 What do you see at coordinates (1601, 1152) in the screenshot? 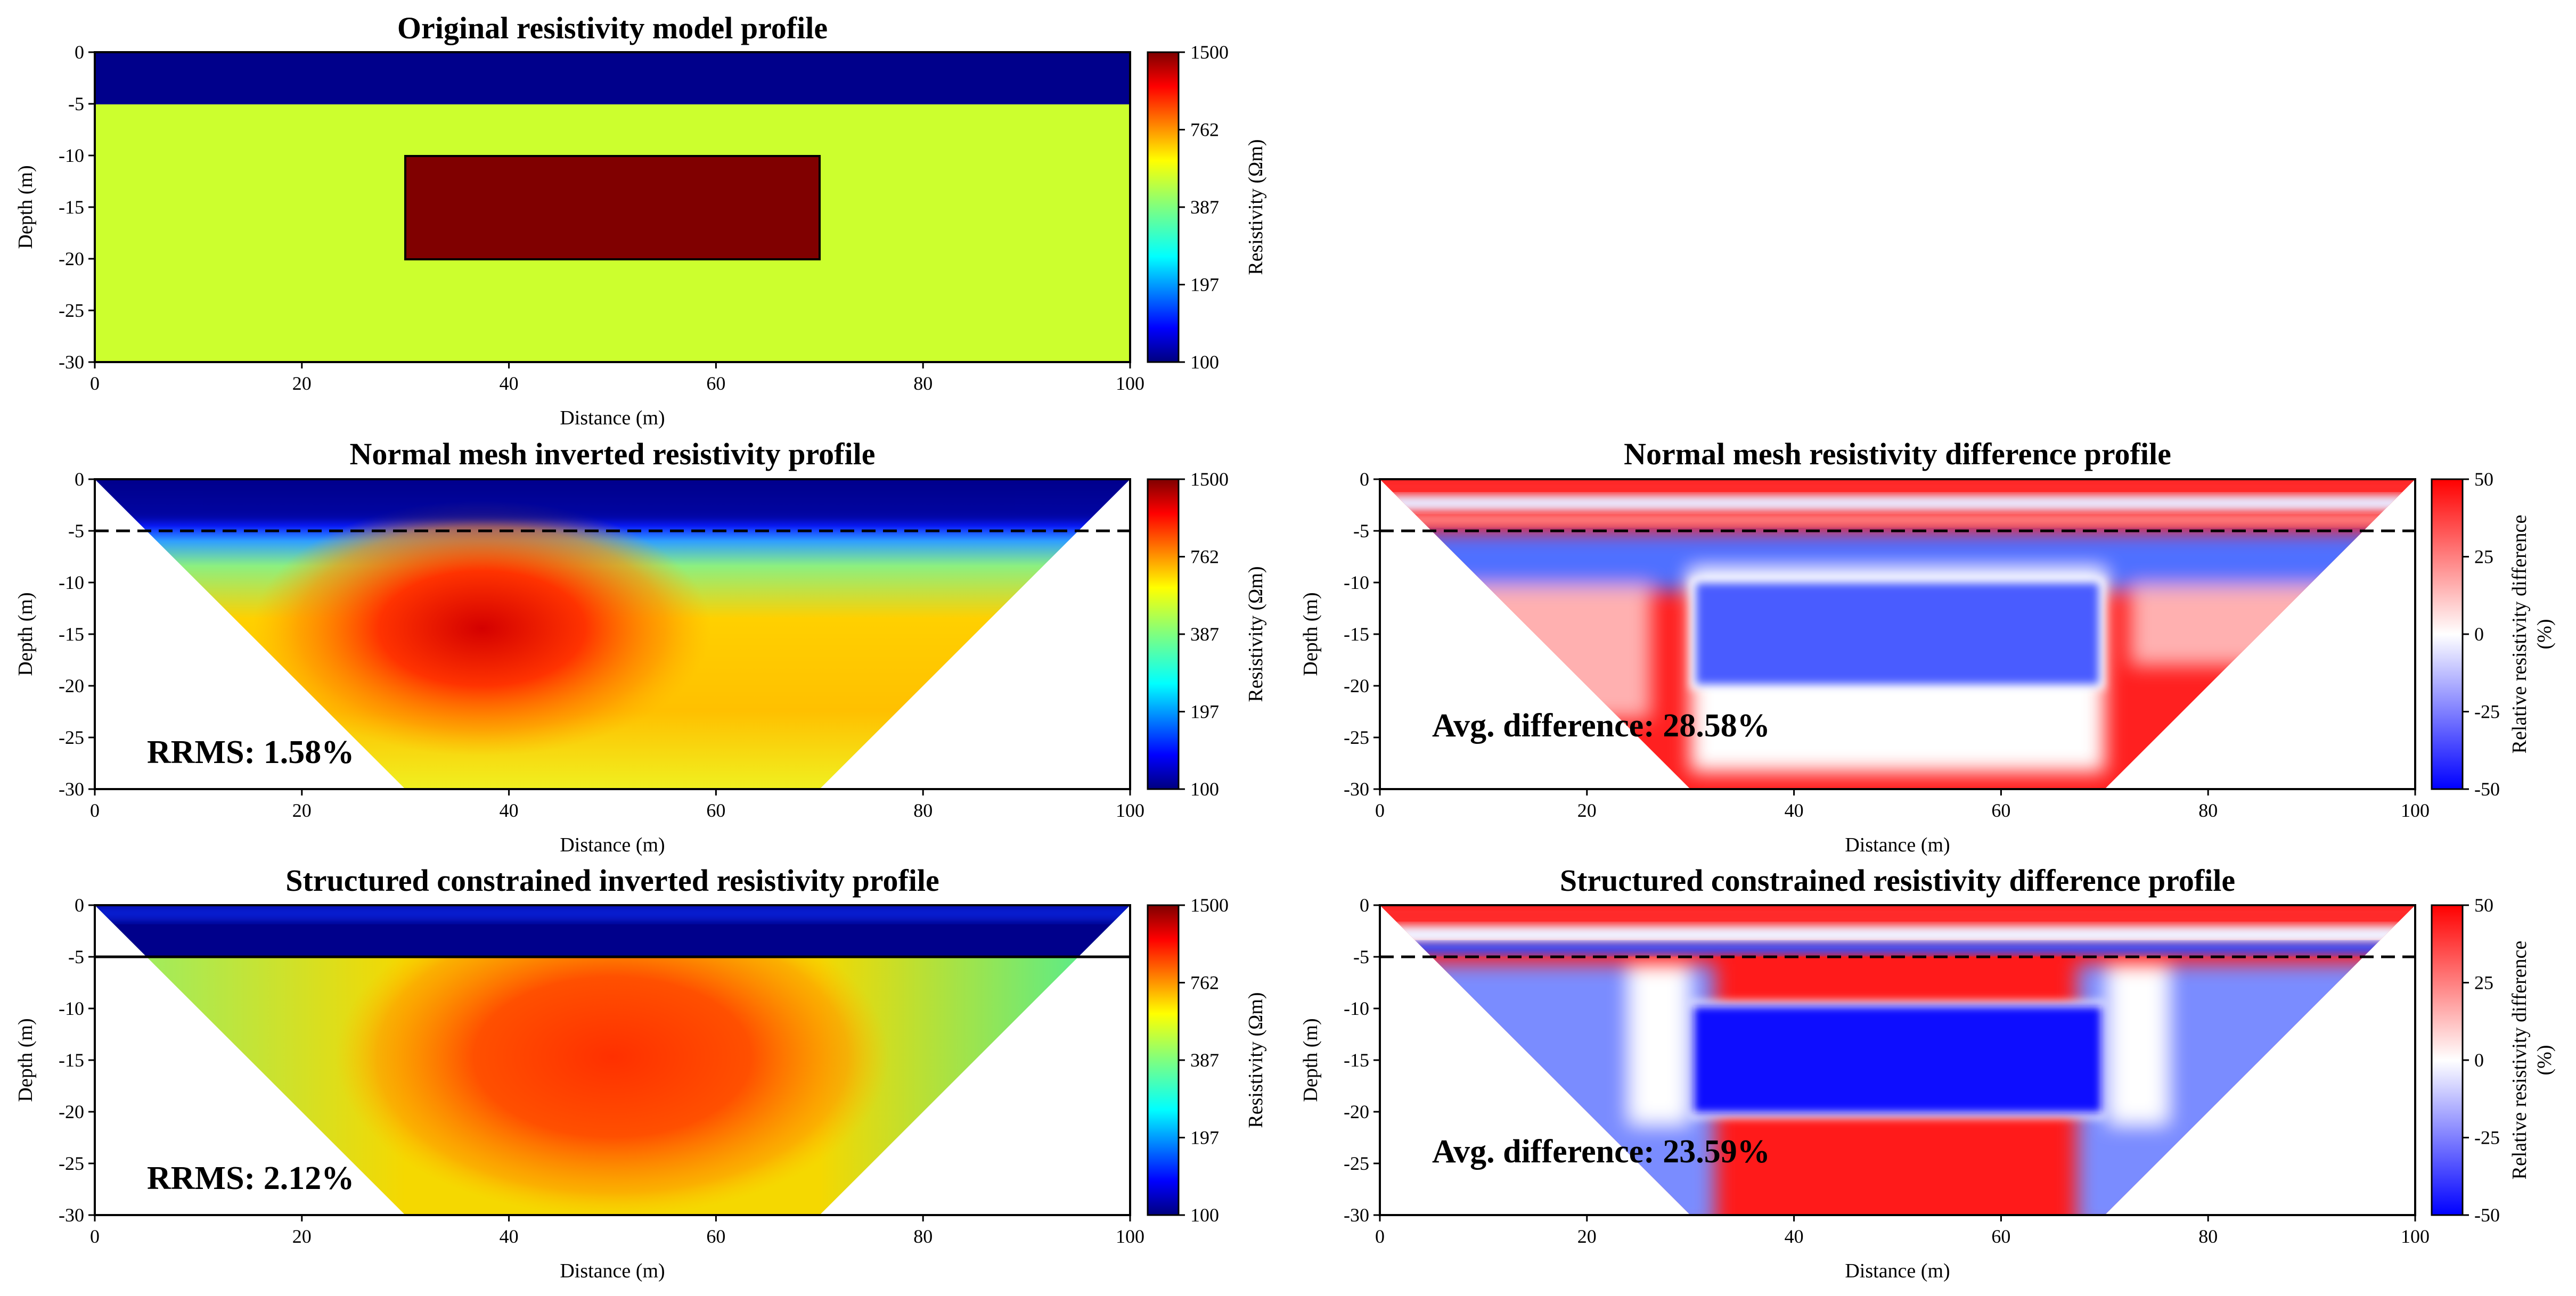
I see `avg-difference-annotation: Avg. difference: 23.59%` at bounding box center [1601, 1152].